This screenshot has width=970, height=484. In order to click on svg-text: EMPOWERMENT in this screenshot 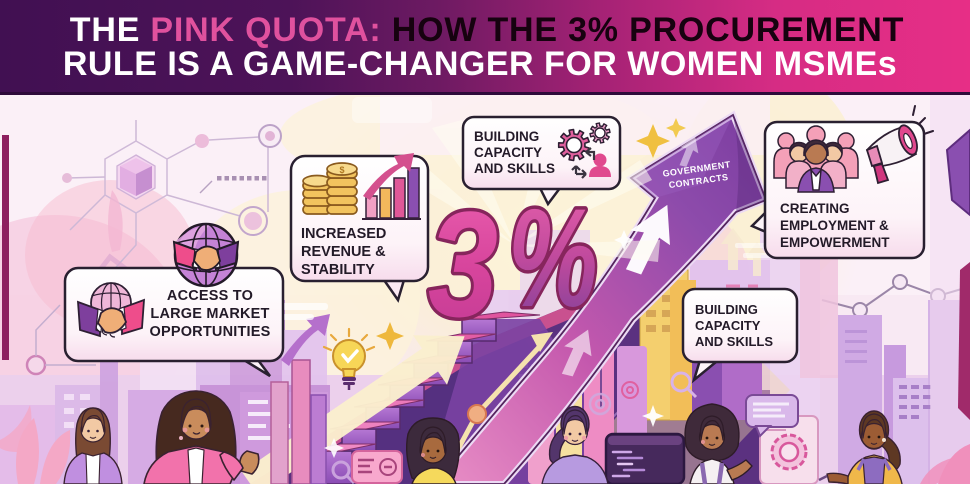, I will do `click(835, 242)`.